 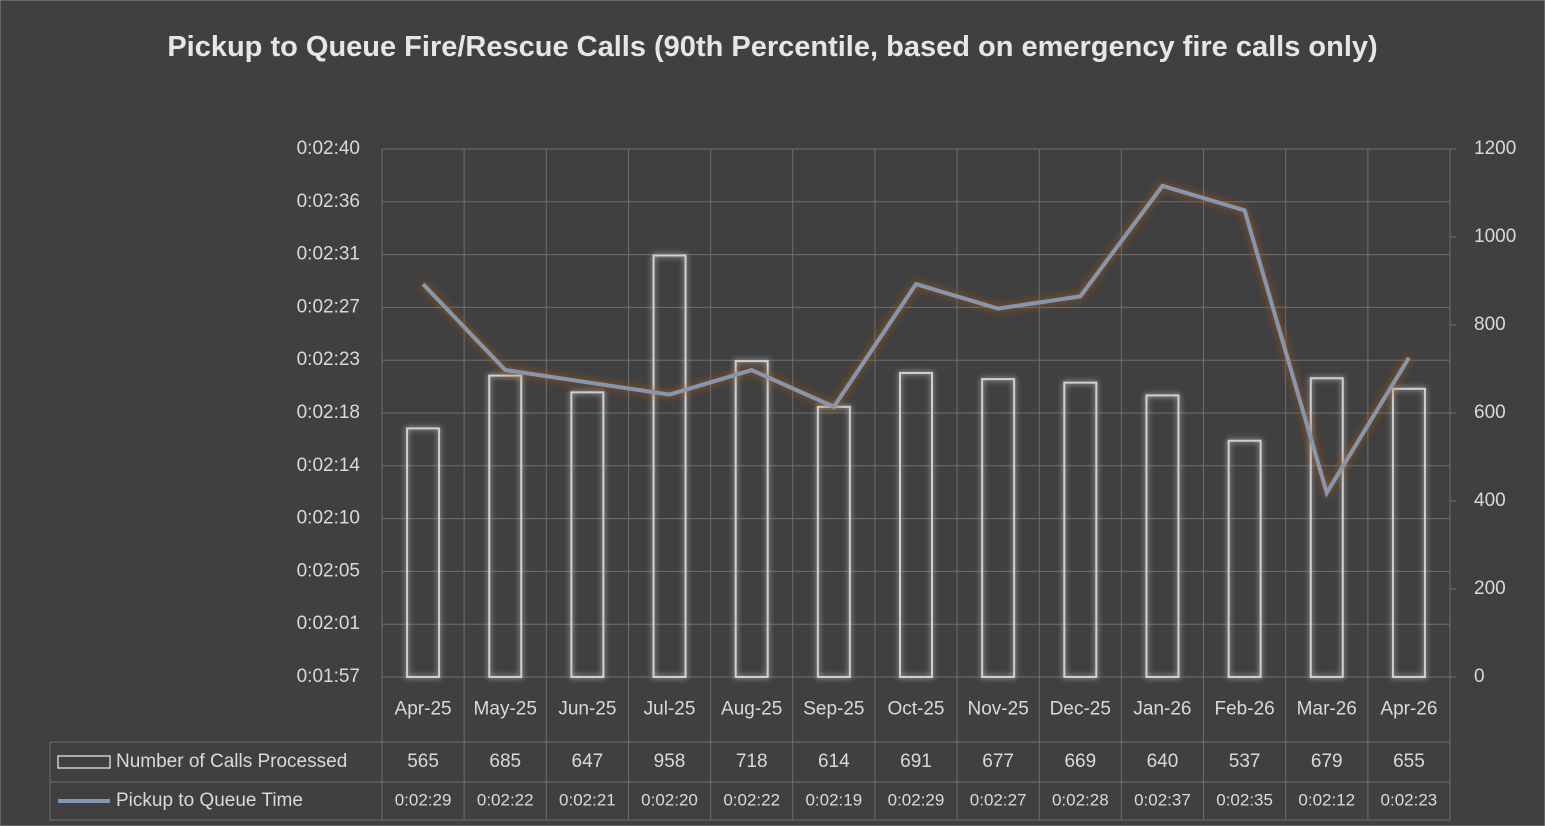 I want to click on y-tick-label: 0:02:05, so click(x=328, y=570).